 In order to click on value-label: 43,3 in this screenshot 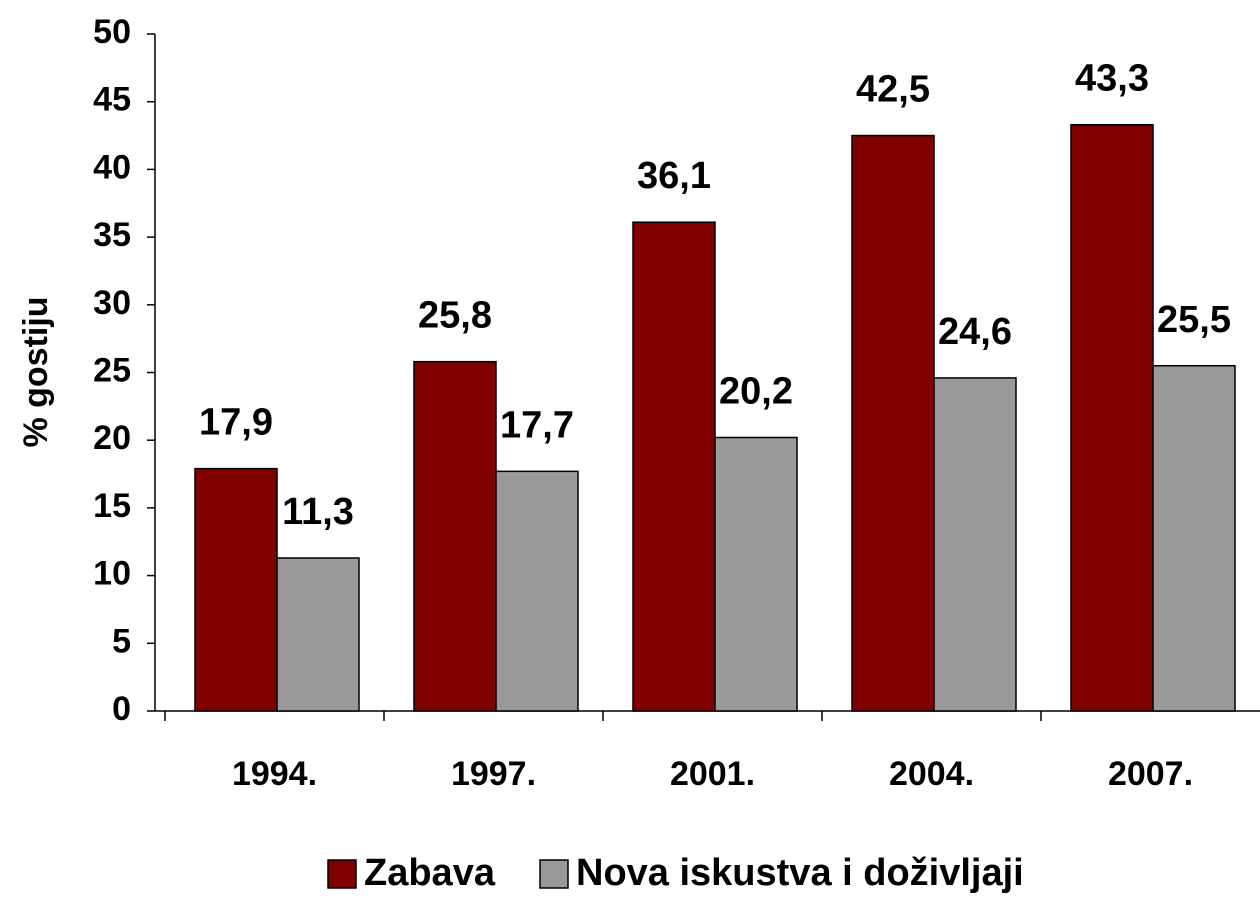, I will do `click(1112, 79)`.